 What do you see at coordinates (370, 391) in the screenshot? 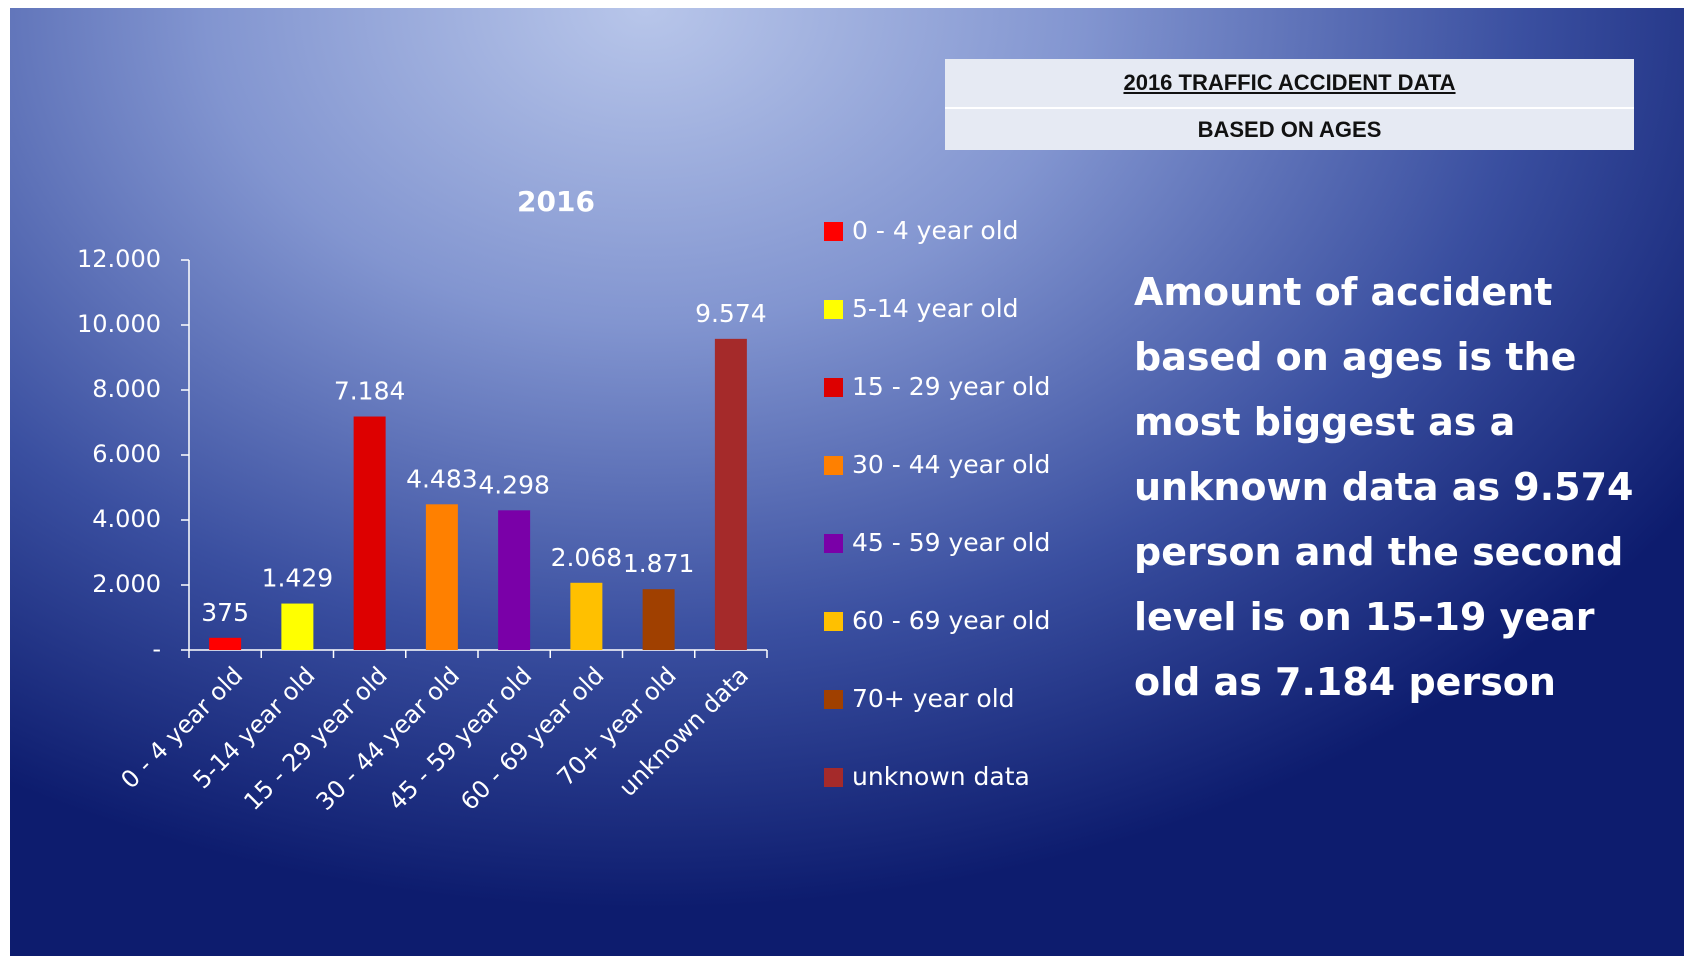
I see `value-label: 7.184` at bounding box center [370, 391].